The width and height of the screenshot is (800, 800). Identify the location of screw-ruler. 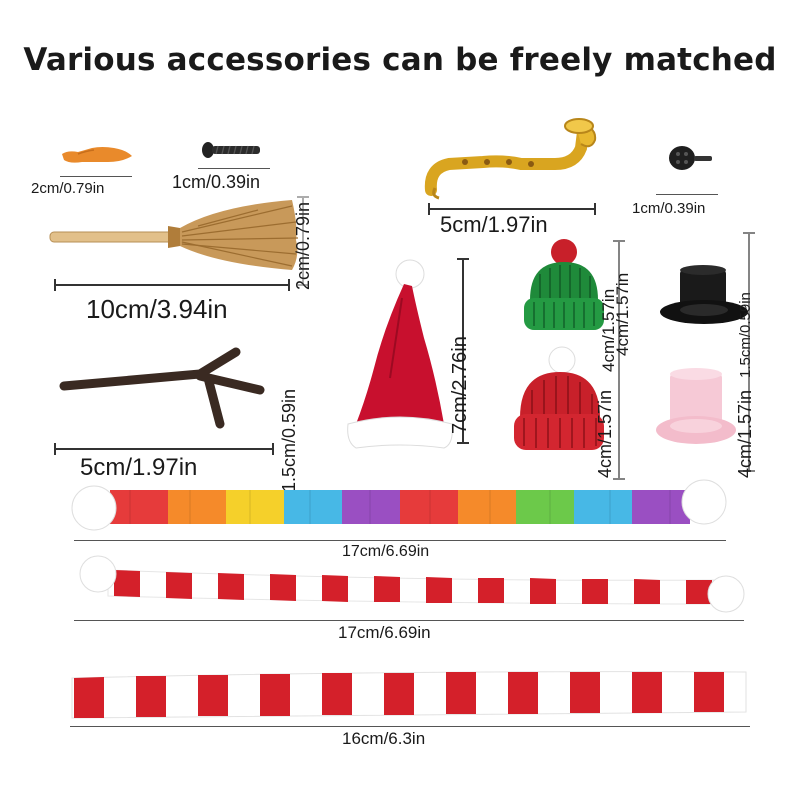
(234, 168).